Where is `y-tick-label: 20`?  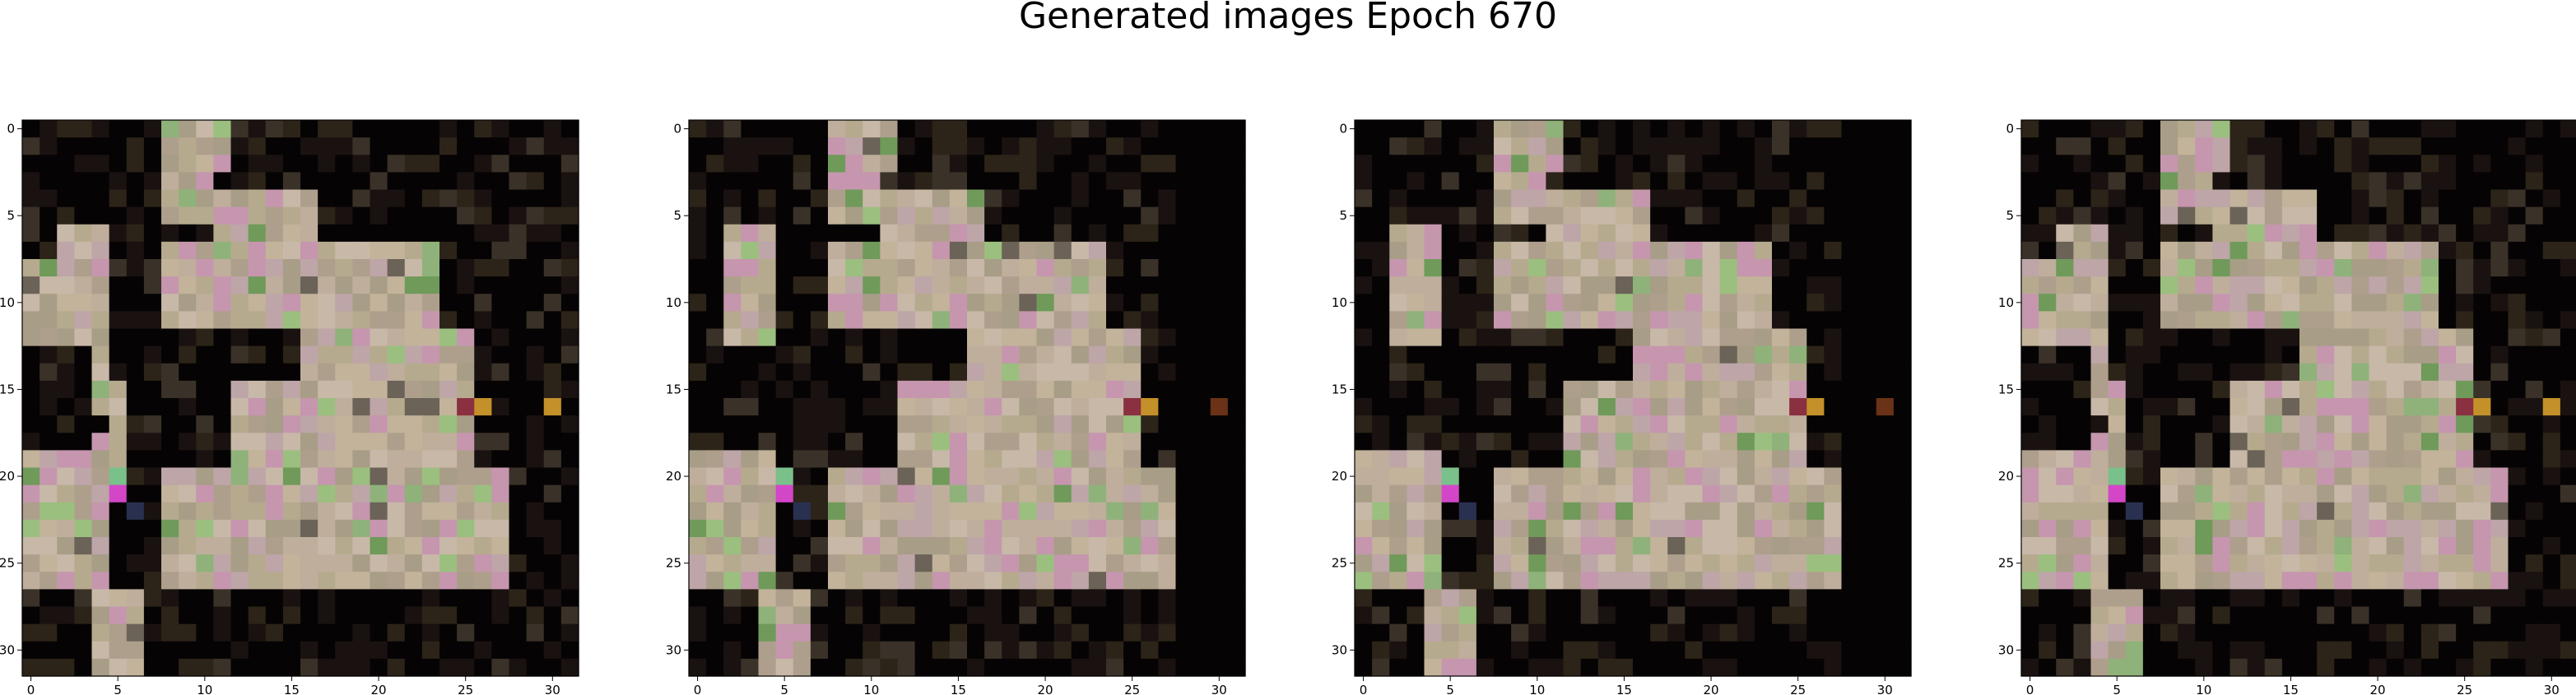 y-tick-label: 20 is located at coordinates (2006, 476).